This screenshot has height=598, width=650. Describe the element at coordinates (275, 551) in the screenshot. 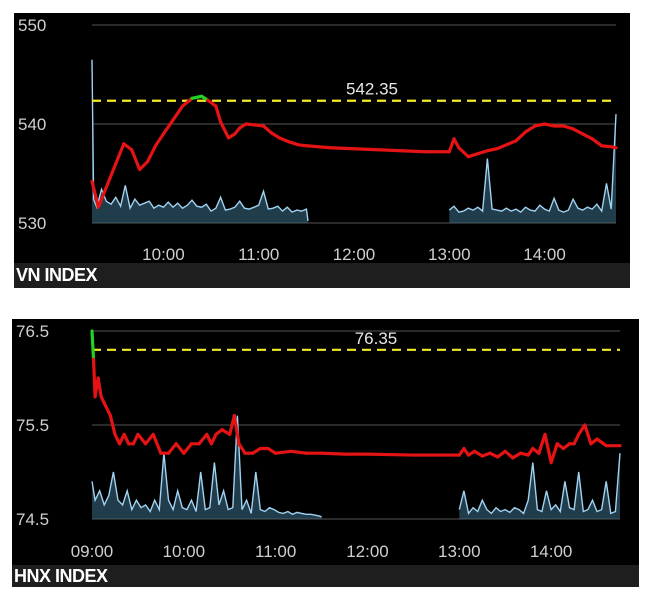

I see `chart2-xtick-label: 11:00` at that location.